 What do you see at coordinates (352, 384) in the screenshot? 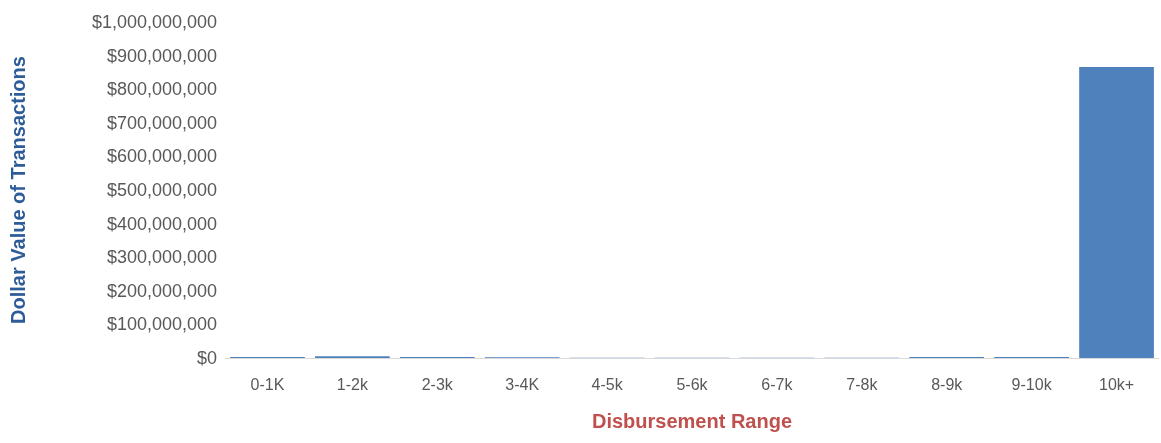
I see `x-tick-label: 1-2k` at bounding box center [352, 384].